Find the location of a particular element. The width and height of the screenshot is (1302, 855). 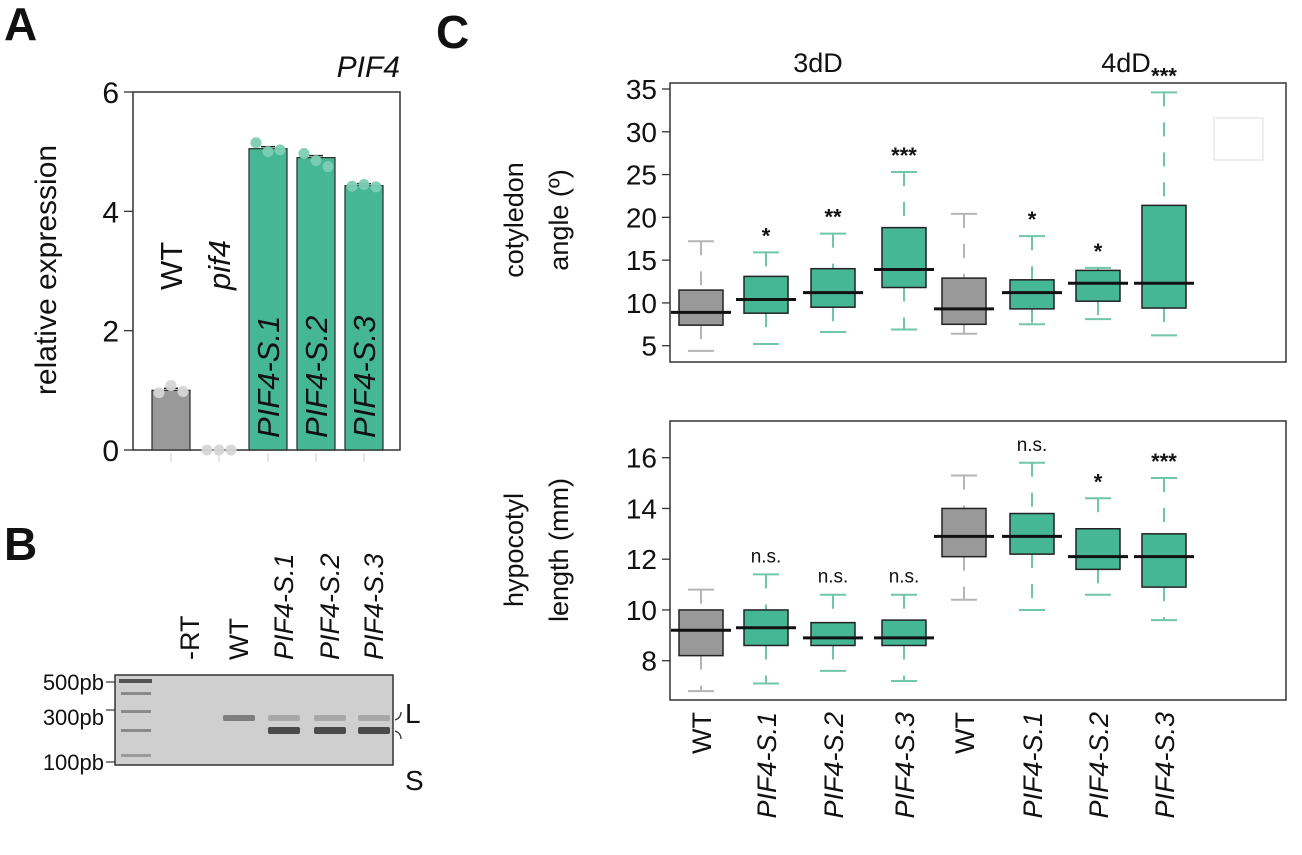

lane-label: PIF4-S.3 is located at coordinates (374, 606).